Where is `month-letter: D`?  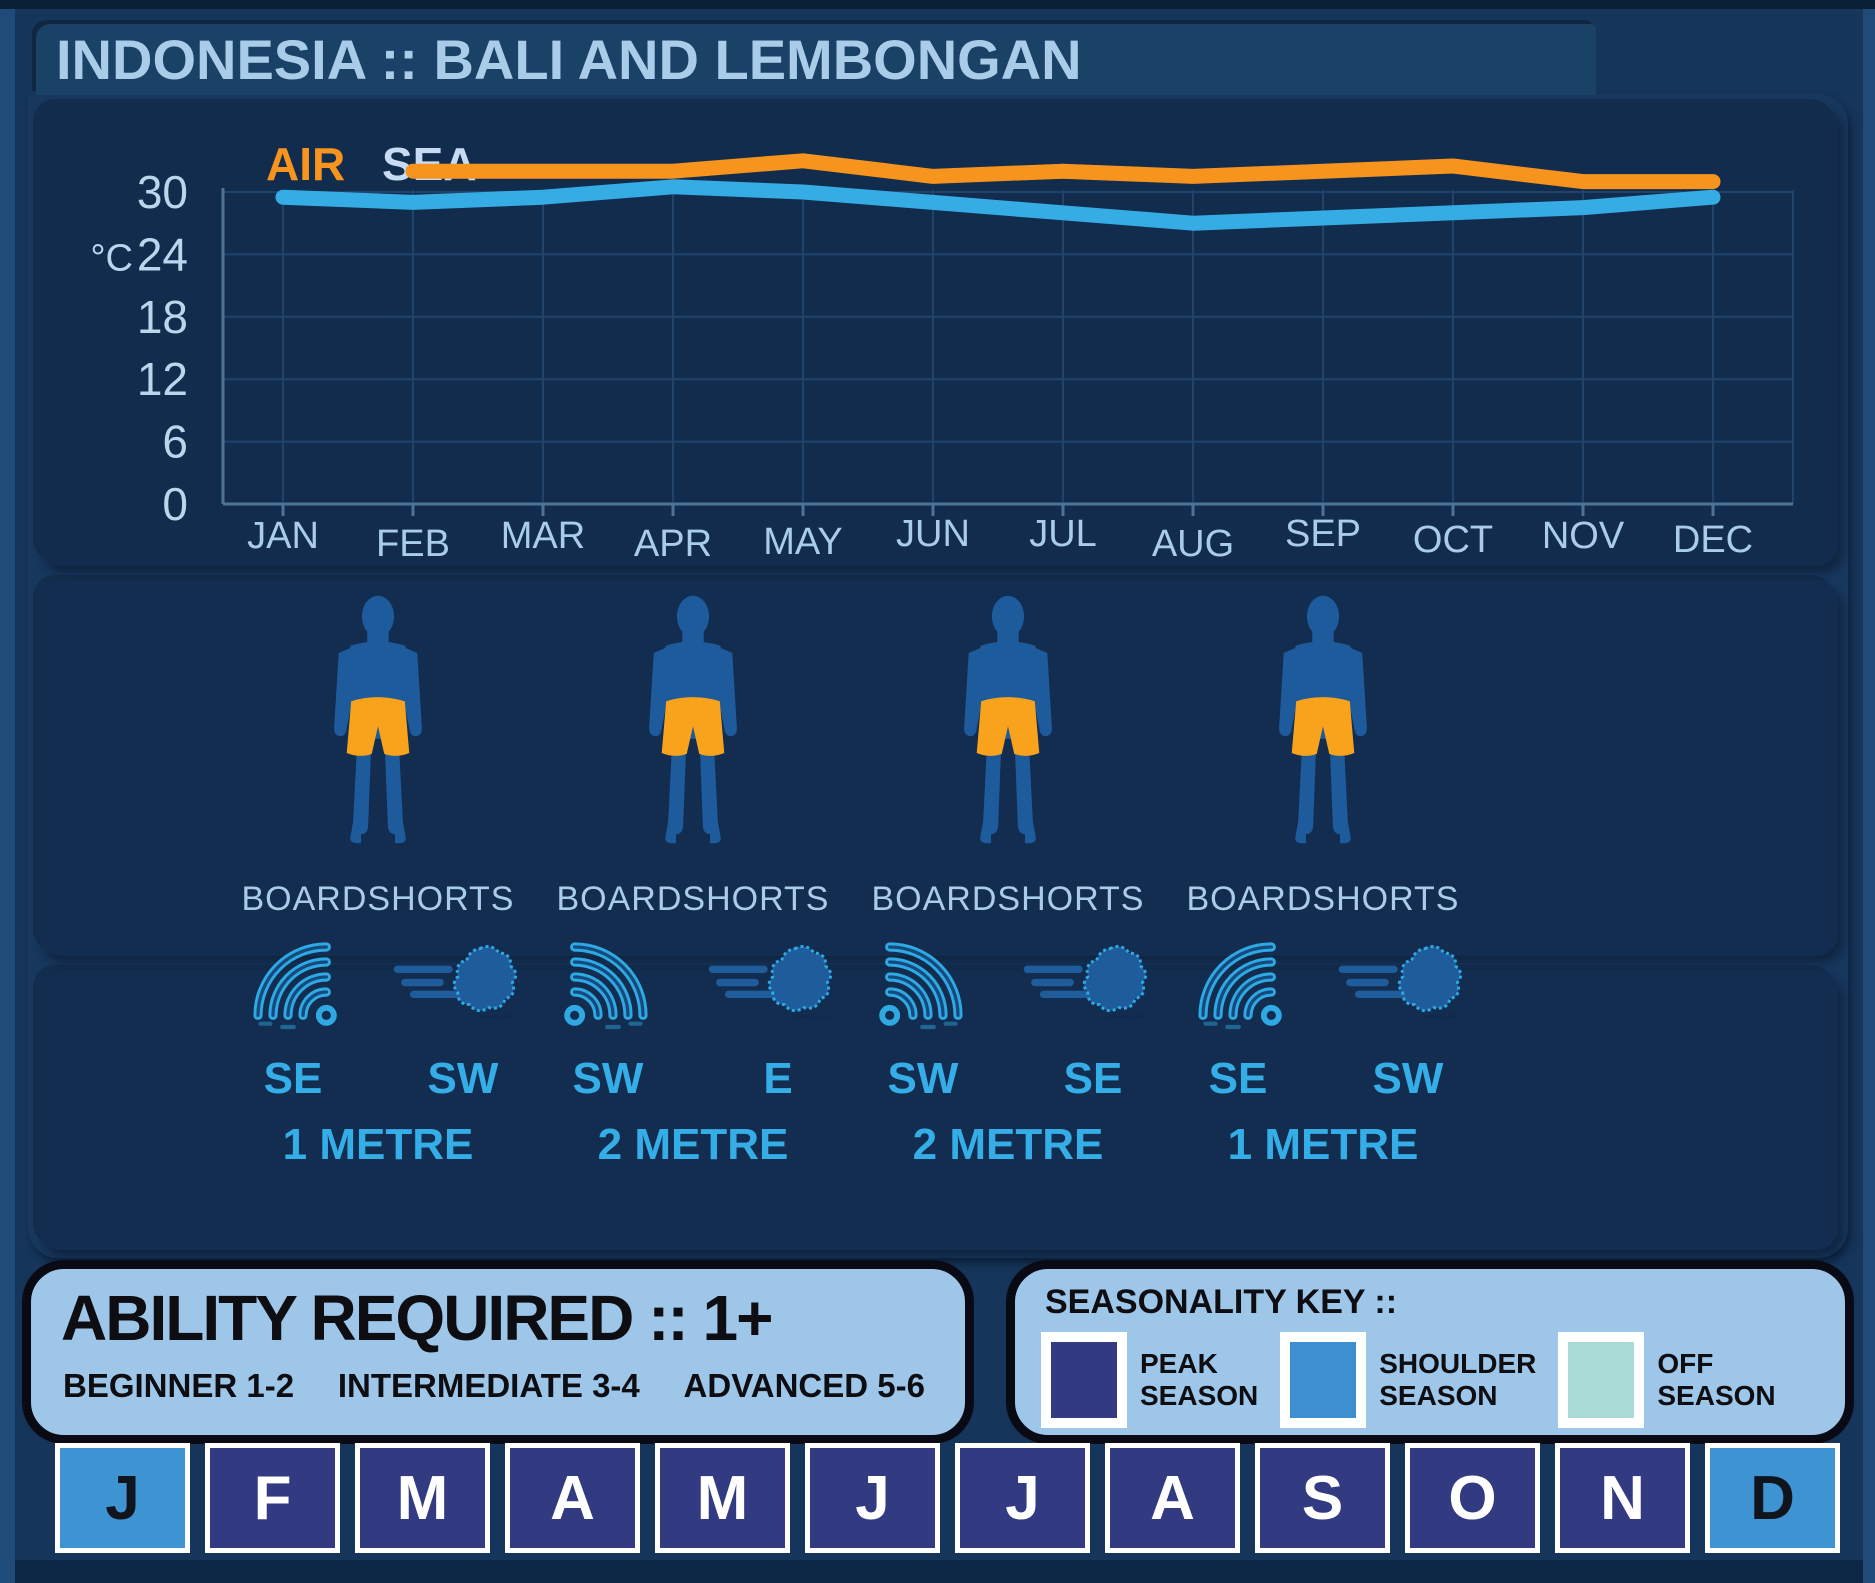
month-letter: D is located at coordinates (1772, 1498).